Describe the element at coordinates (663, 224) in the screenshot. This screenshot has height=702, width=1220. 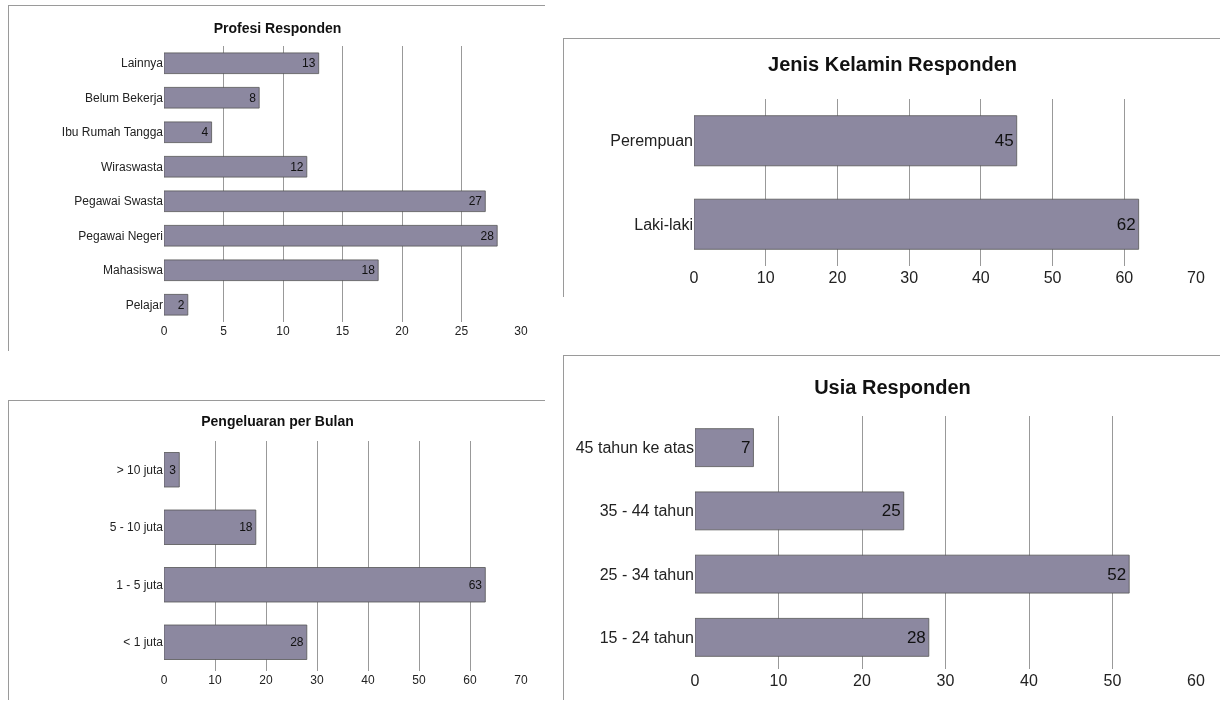
I see `y-tick-label: Laki-laki` at that location.